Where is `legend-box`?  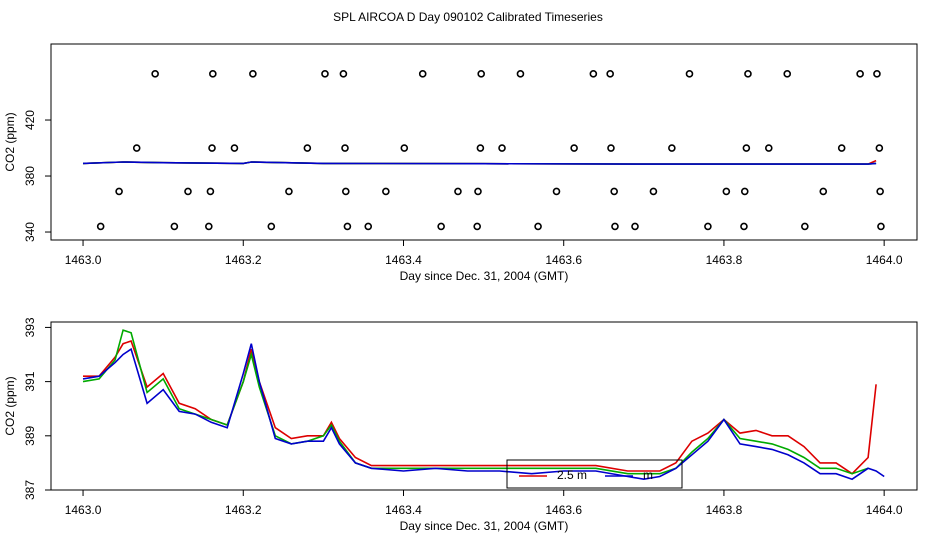 legend-box is located at coordinates (594, 474).